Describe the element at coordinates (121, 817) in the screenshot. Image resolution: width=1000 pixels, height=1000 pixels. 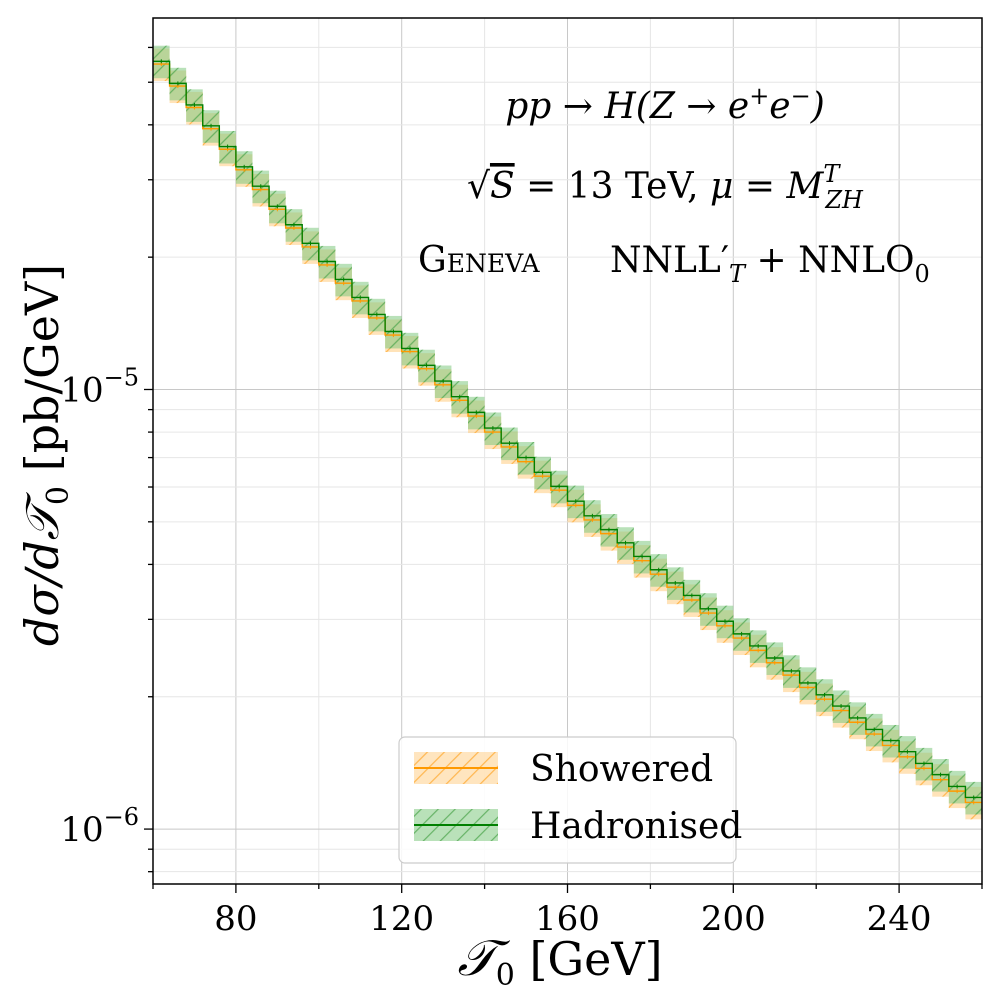
I see `y-tick-exponent: −6` at that location.